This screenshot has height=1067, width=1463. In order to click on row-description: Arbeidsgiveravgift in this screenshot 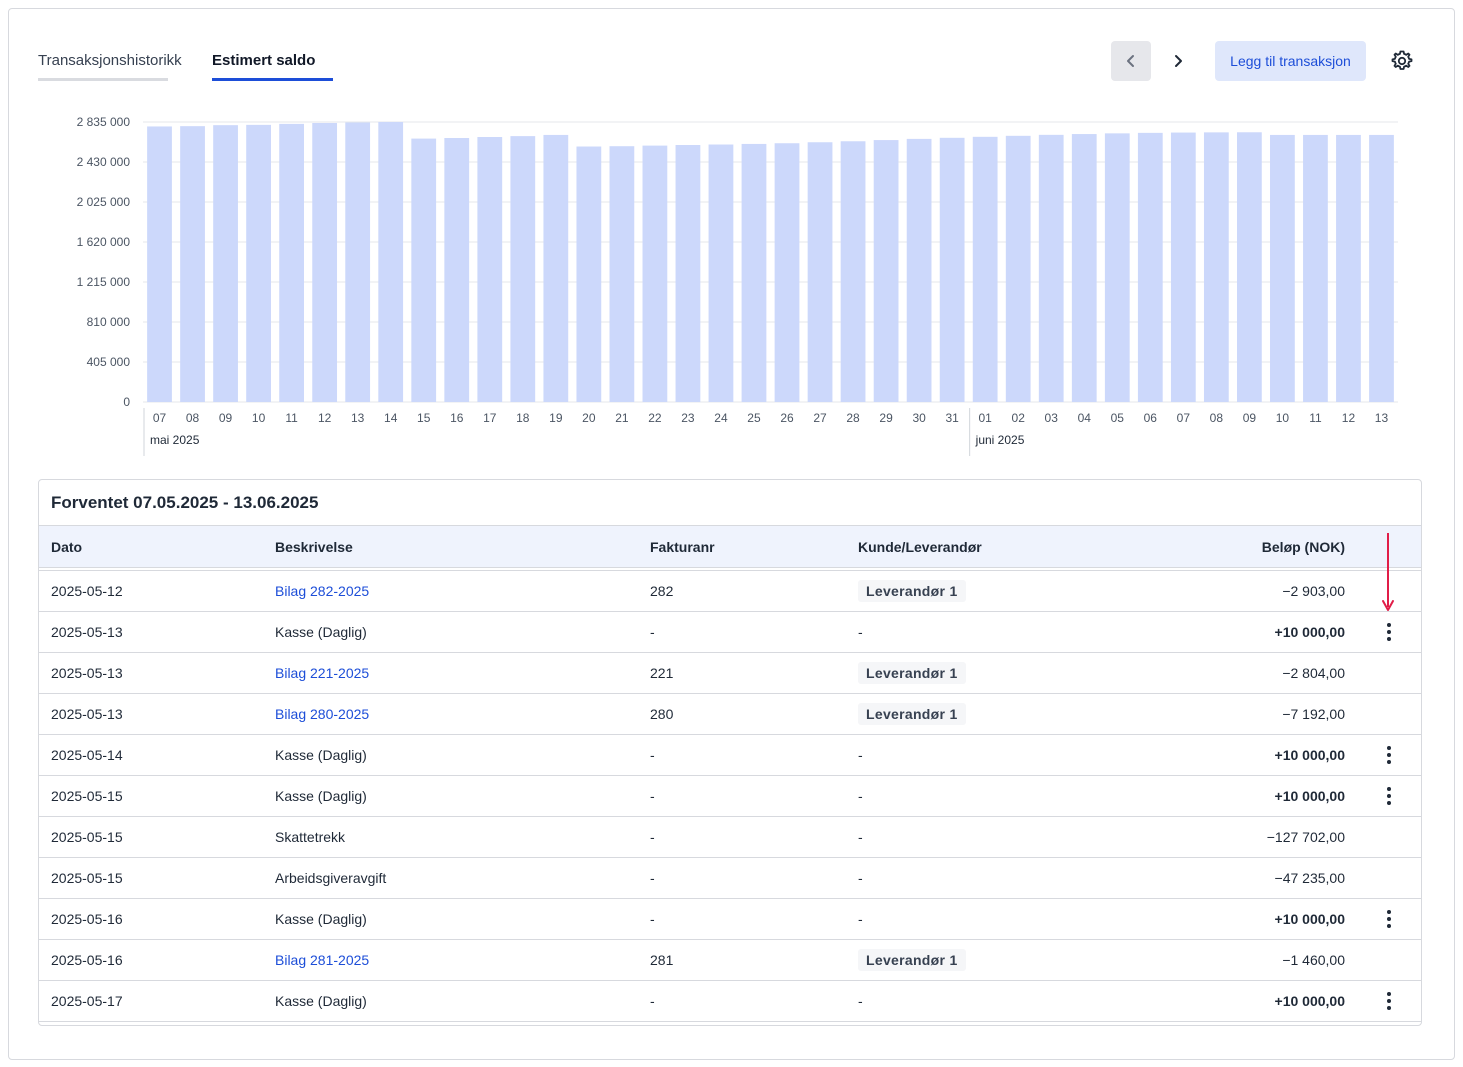, I will do `click(331, 878)`.